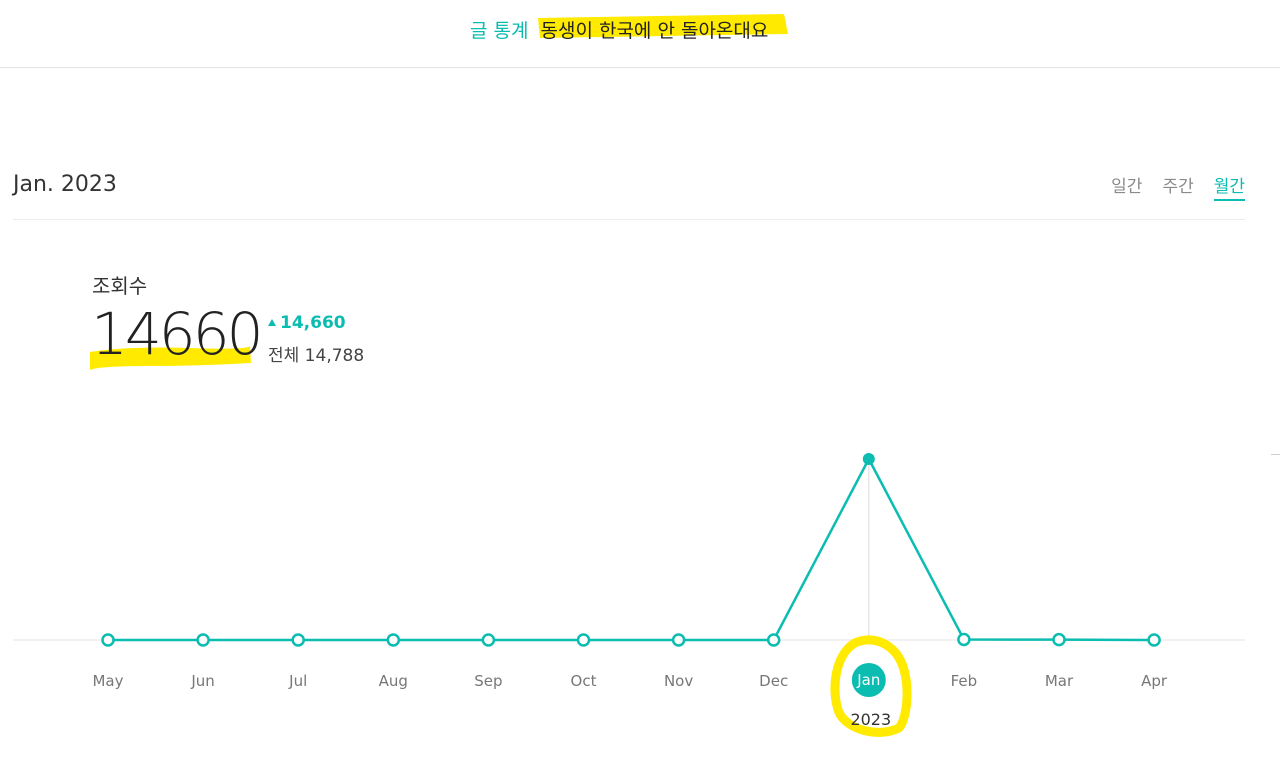 The image size is (1280, 765). I want to click on post-title: 동생이 한국에 안 돌아온대요, so click(663, 28).